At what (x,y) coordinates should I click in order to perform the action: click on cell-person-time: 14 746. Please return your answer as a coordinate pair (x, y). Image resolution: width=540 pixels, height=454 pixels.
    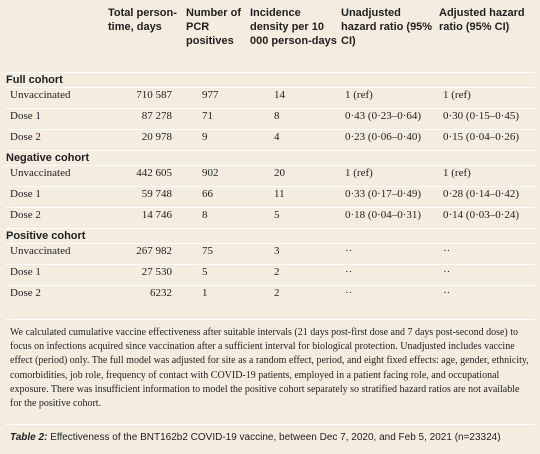
    Looking at the image, I should click on (147, 218).